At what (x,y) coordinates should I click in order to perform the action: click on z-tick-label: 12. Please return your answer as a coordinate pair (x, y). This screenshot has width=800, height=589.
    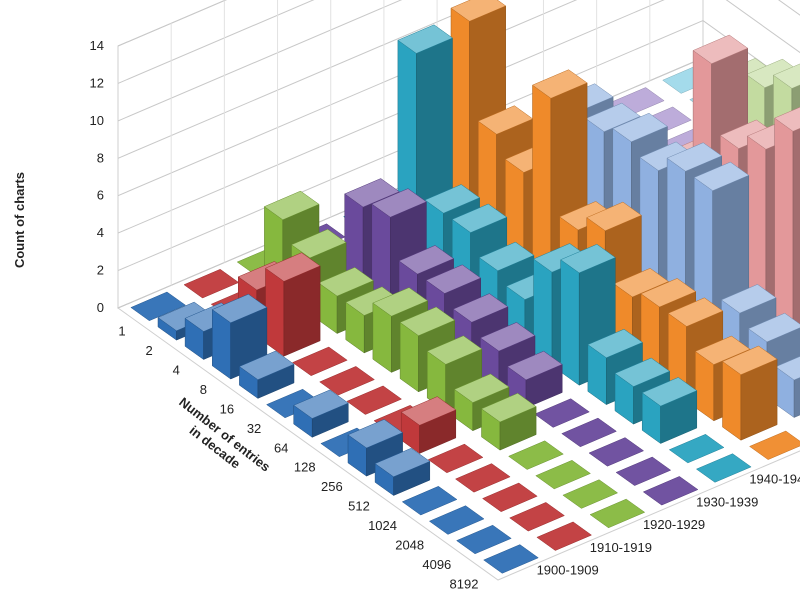
    Looking at the image, I should click on (97, 82).